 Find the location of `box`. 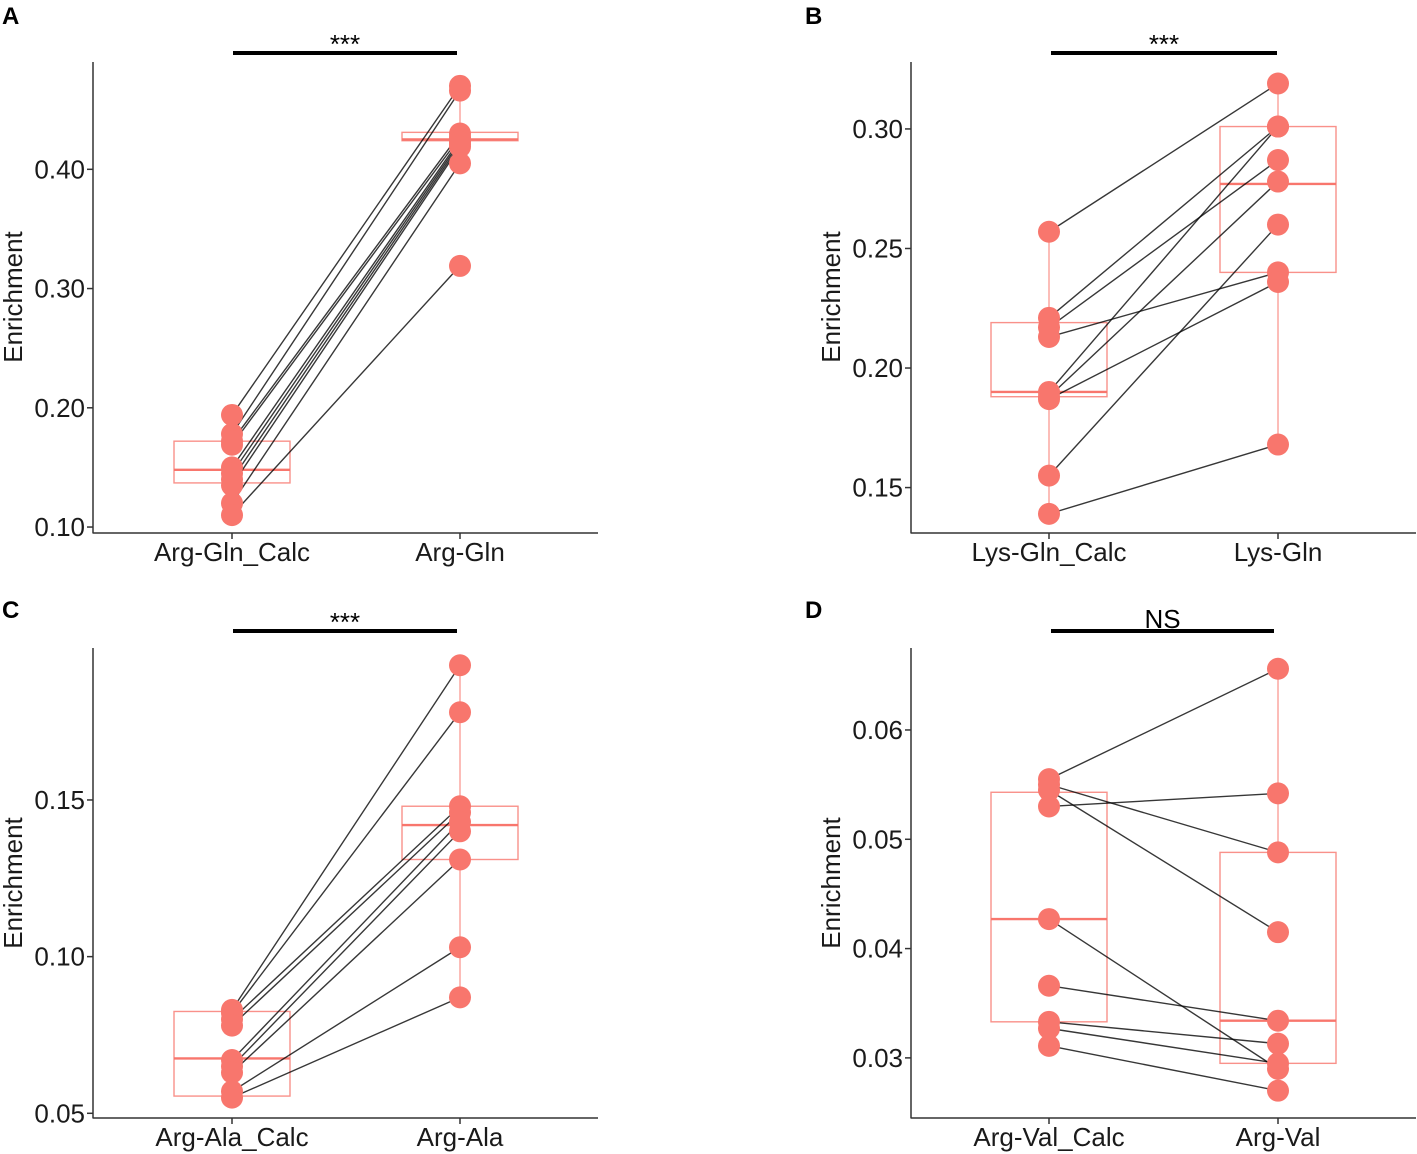

box is located at coordinates (1278, 199).